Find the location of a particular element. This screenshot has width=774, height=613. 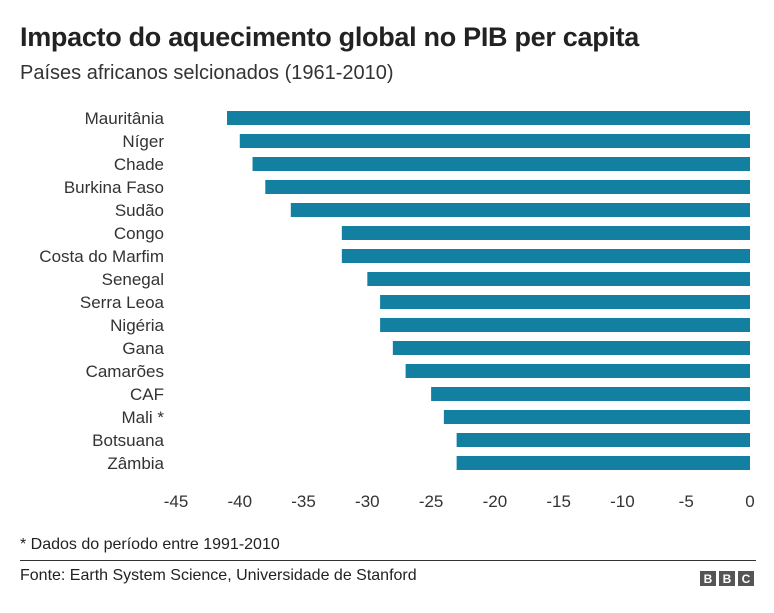

x-tick-label: -10 is located at coordinates (622, 501).